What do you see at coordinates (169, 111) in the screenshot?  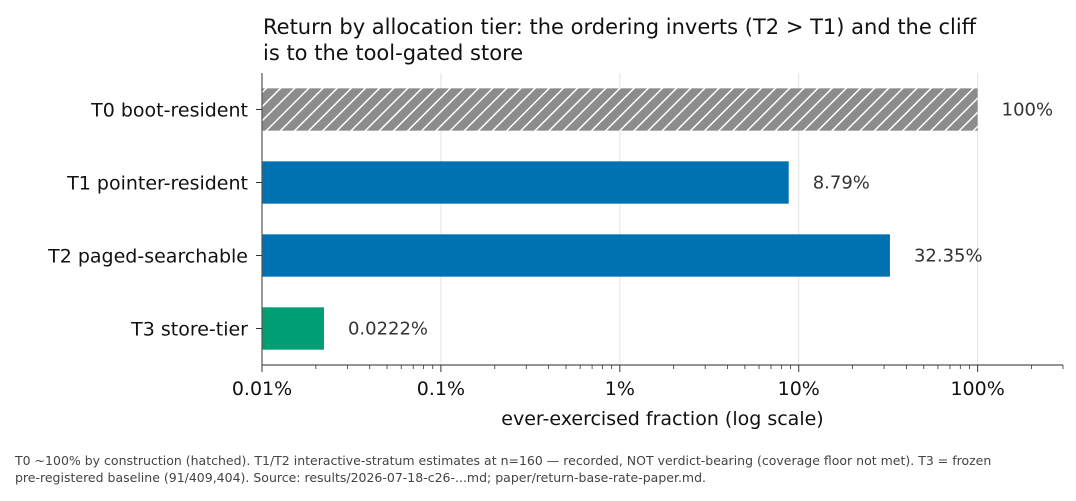 I see `category-label-1: T0 boot-resident` at bounding box center [169, 111].